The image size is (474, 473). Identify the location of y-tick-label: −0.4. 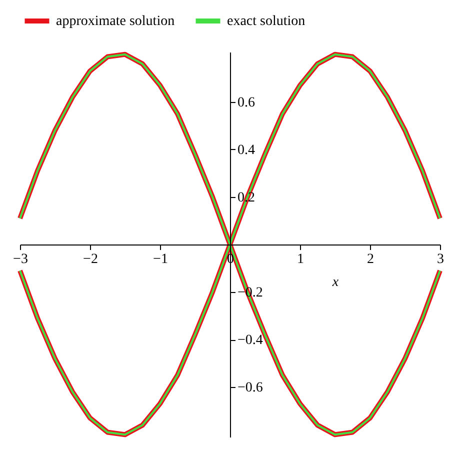
(250, 340).